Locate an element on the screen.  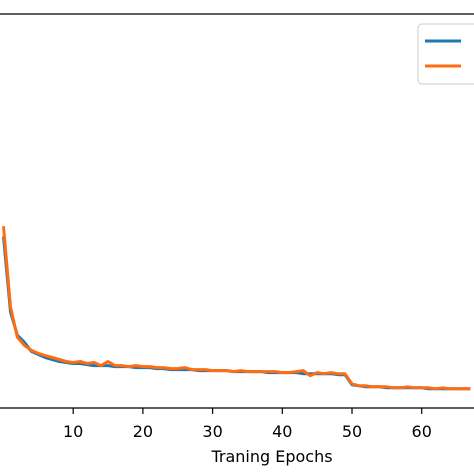
x-tick-label: 20 is located at coordinates (143, 431).